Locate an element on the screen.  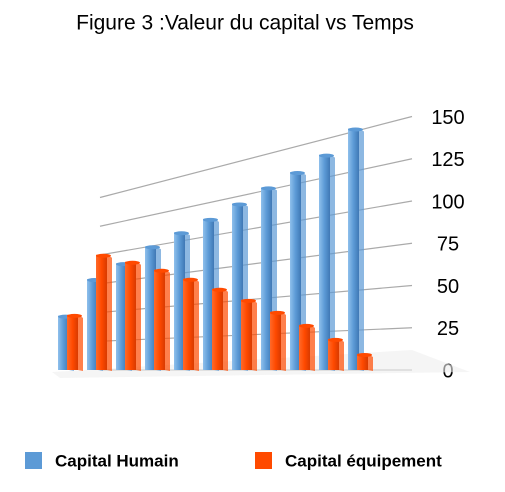
y-tick-label: 100 is located at coordinates (447, 202).